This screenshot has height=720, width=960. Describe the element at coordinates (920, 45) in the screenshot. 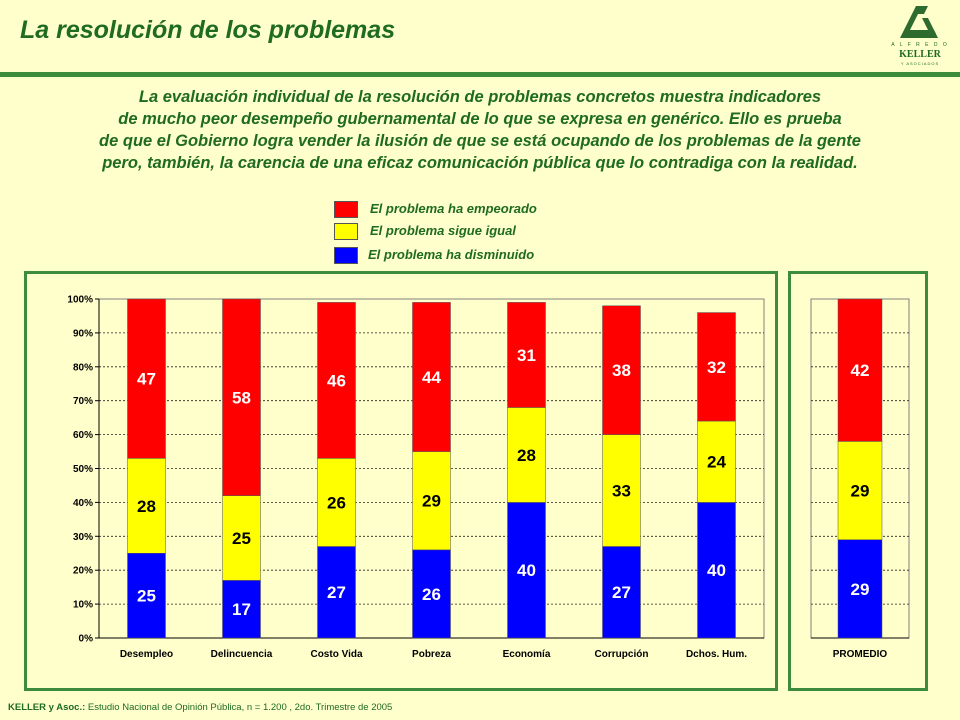

I see `logo-top-text: A L F R E D O` at that location.